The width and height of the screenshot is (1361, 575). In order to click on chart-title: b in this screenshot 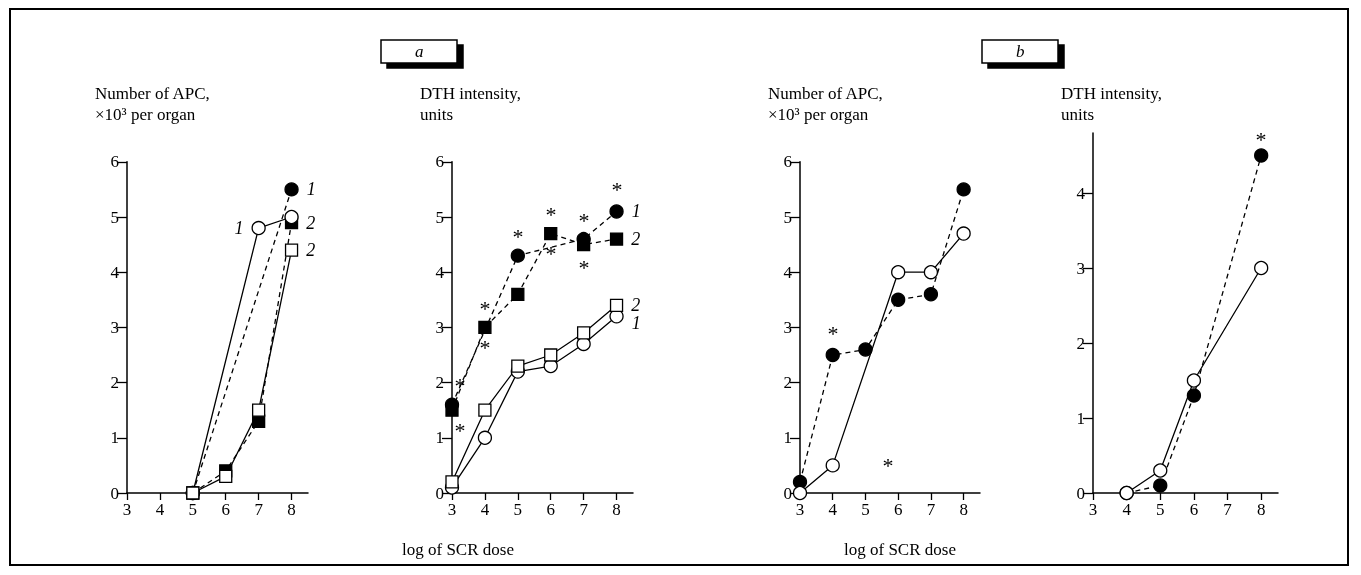, I will do `click(1020, 51)`.